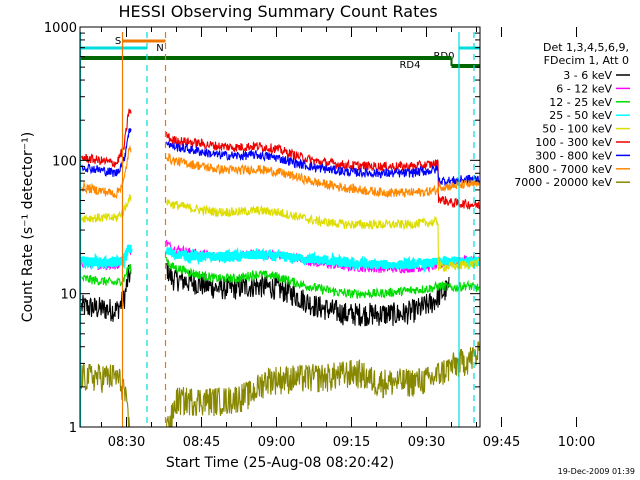 The image size is (640, 480). I want to click on series-7000-20000-kev, so click(280, 384).